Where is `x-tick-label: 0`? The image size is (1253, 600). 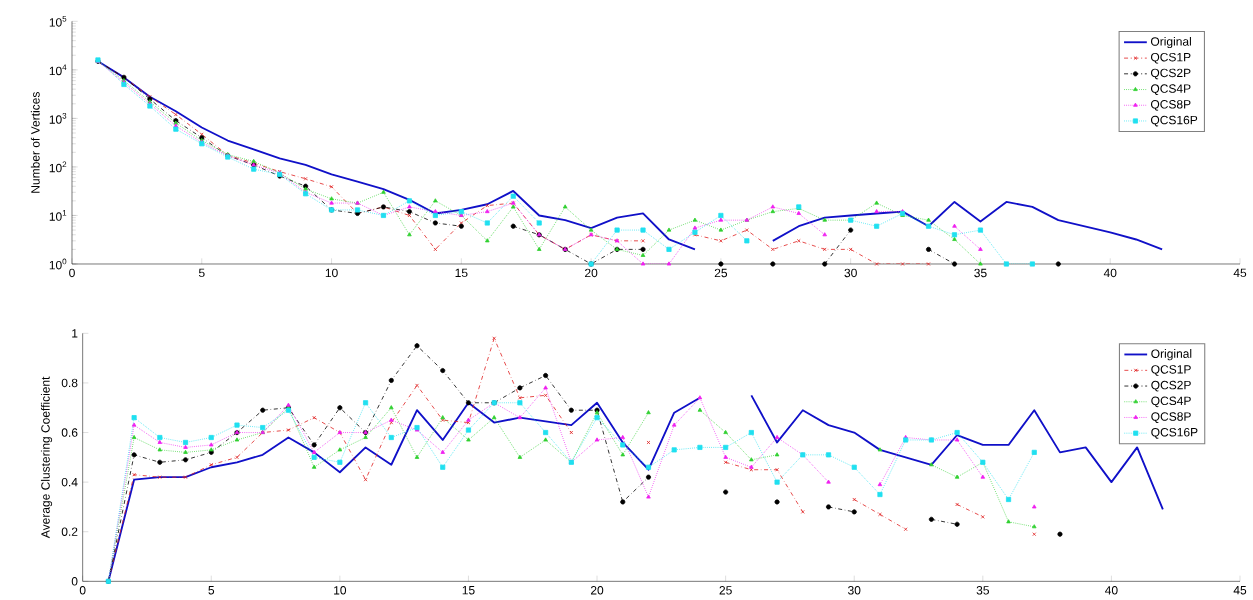
x-tick-label: 0 is located at coordinates (82, 590).